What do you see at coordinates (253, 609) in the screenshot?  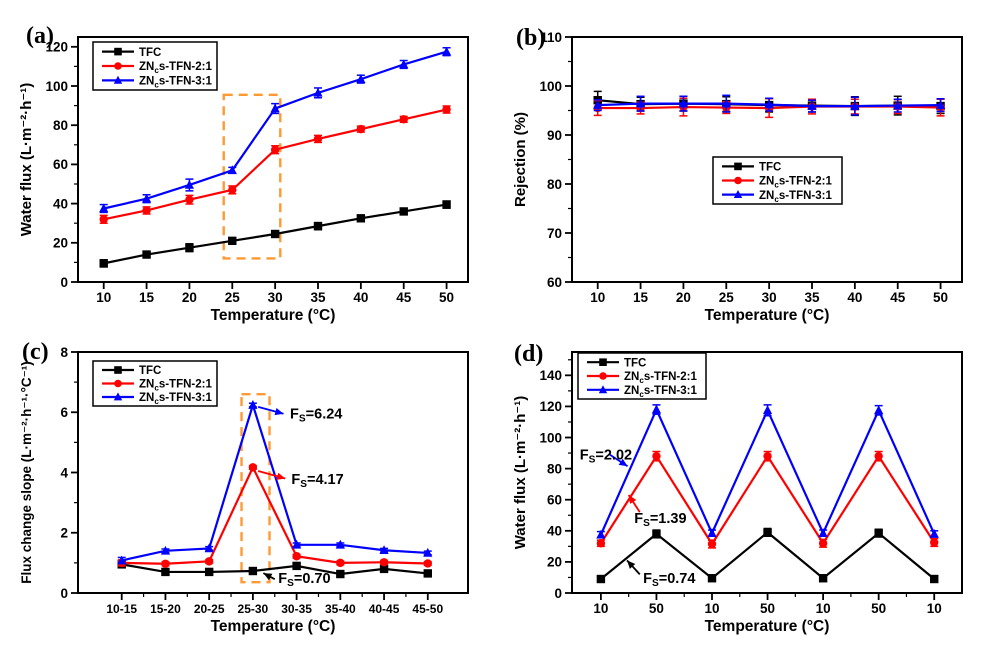 I see `svg-text: 25-30` at bounding box center [253, 609].